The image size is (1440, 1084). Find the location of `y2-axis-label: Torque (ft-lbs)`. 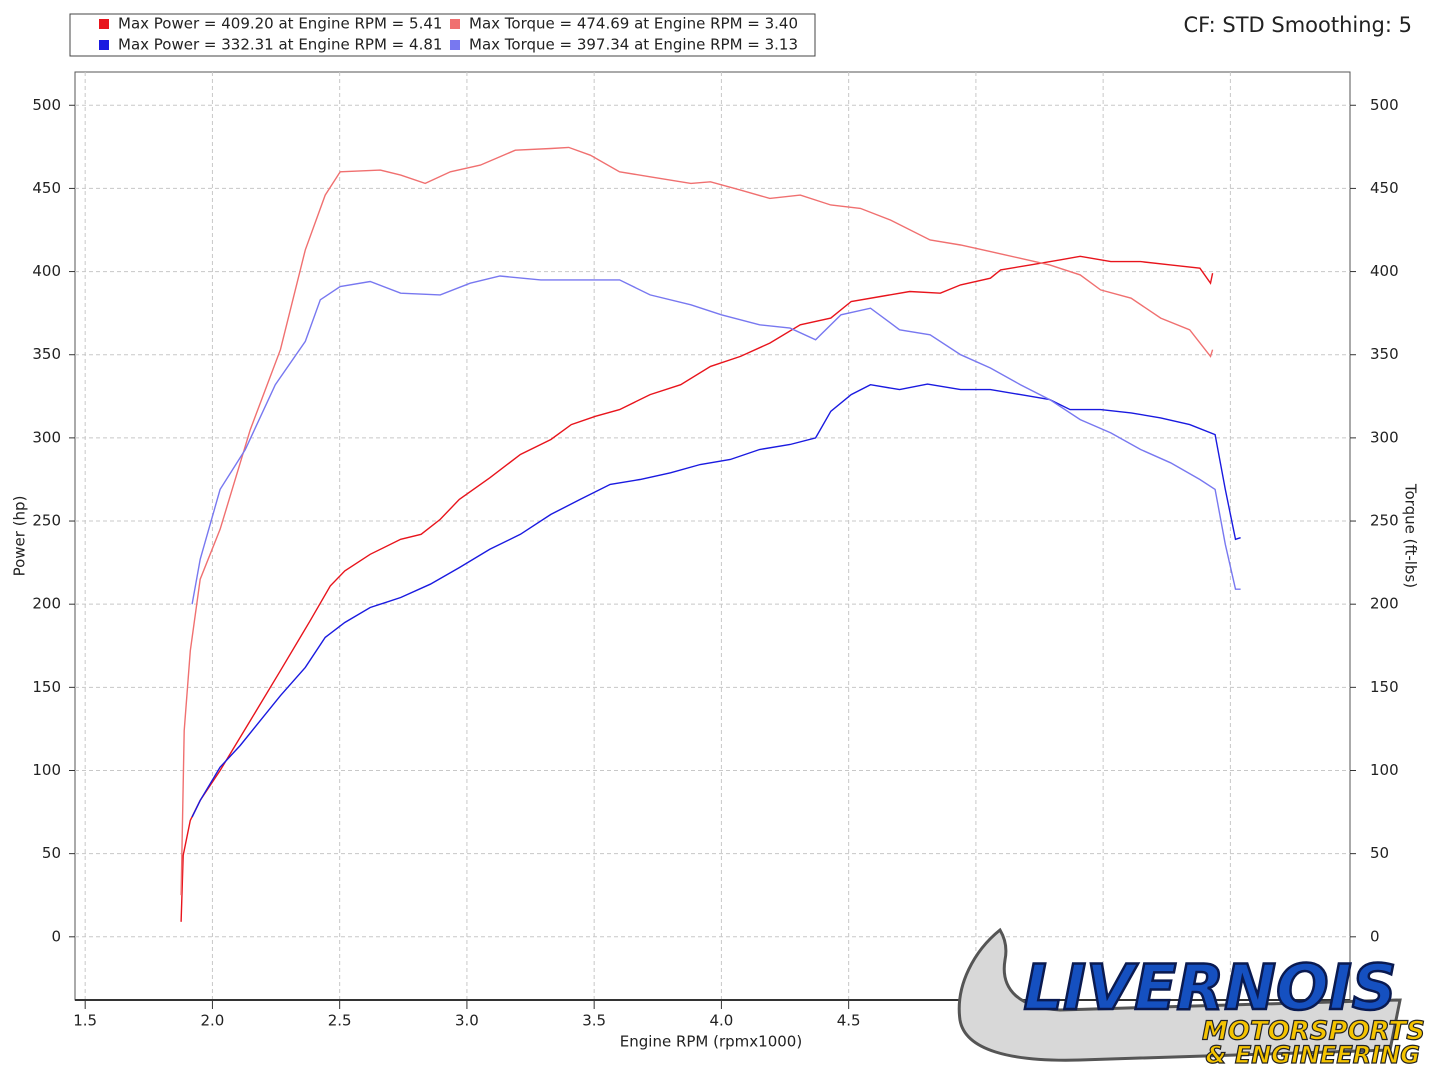

y2-axis-label: Torque (ft-lbs) is located at coordinates (1411, 535).